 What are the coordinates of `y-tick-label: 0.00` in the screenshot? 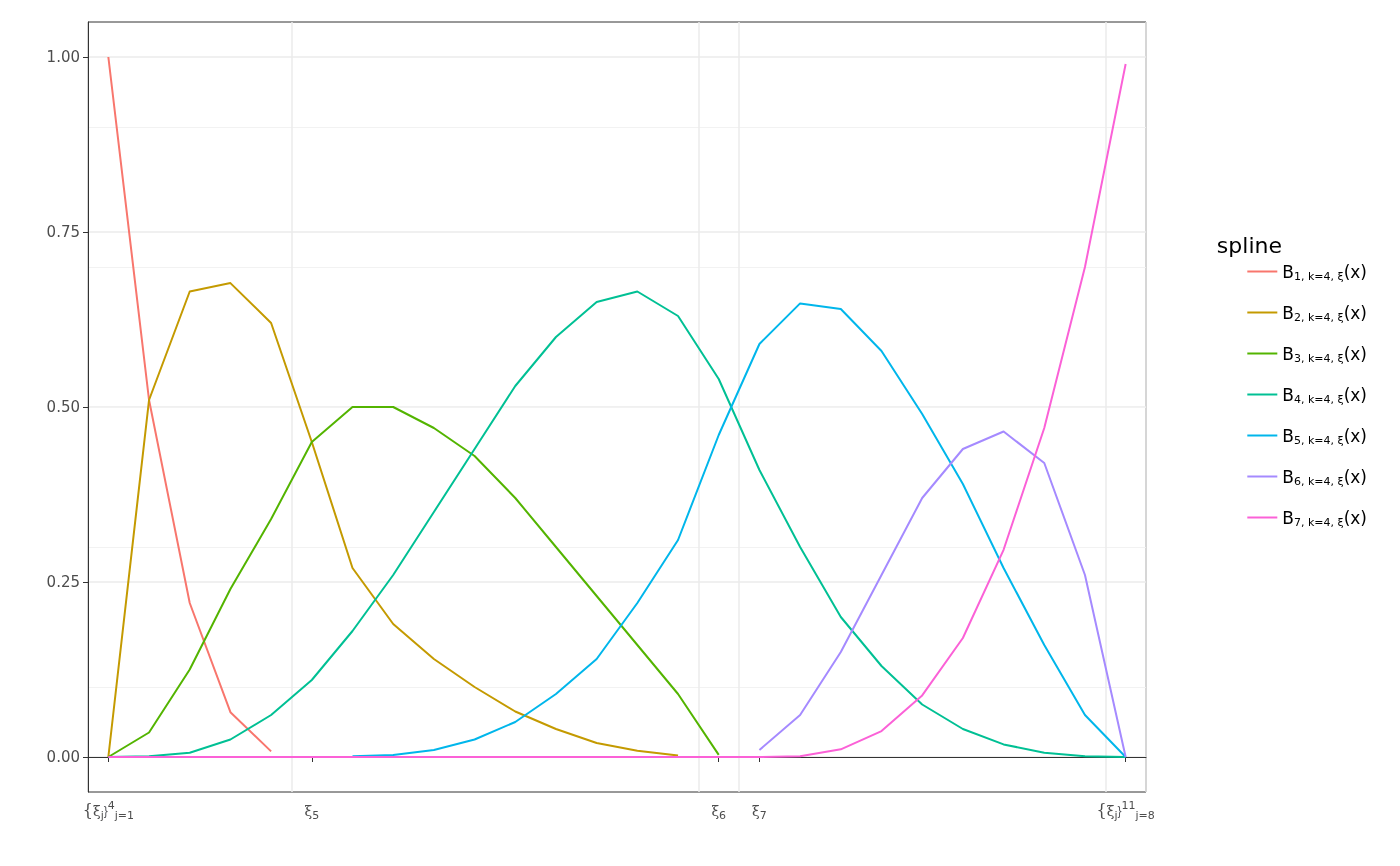 It's located at (63, 757).